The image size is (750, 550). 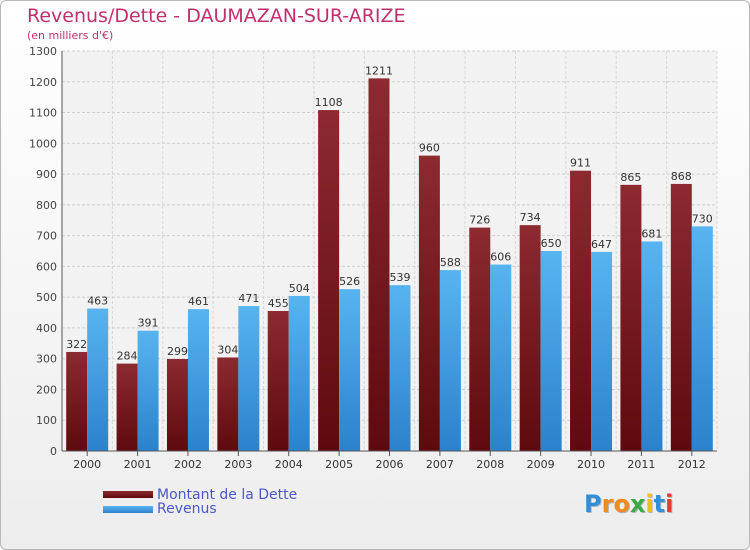 What do you see at coordinates (46, 420) in the screenshot?
I see `y-tick-label: 100` at bounding box center [46, 420].